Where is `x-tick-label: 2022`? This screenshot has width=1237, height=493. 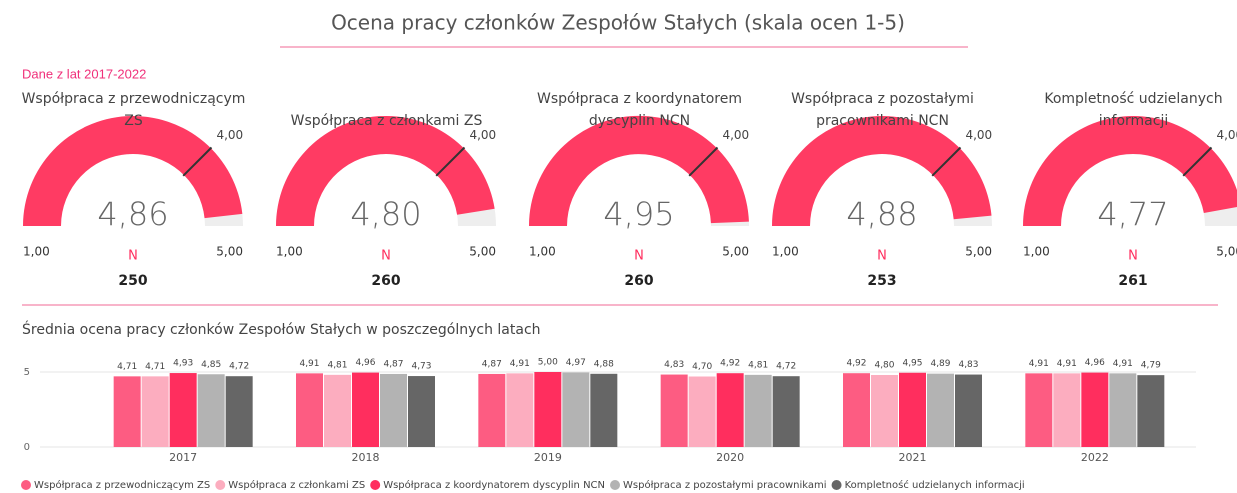 x-tick-label: 2022 is located at coordinates (1095, 457).